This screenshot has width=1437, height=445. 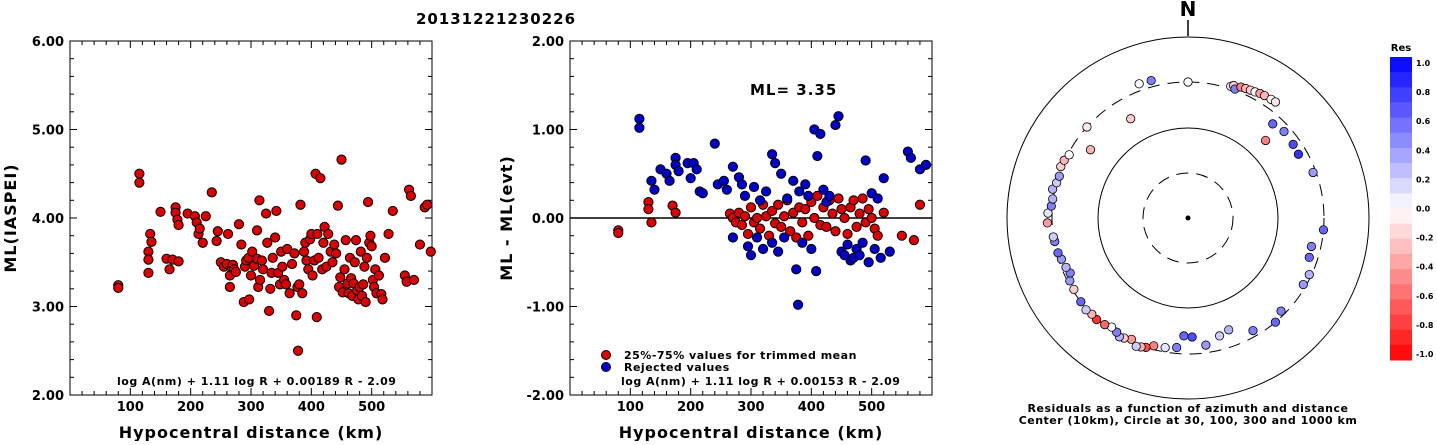 What do you see at coordinates (772, 210) in the screenshot?
I see `data-points` at bounding box center [772, 210].